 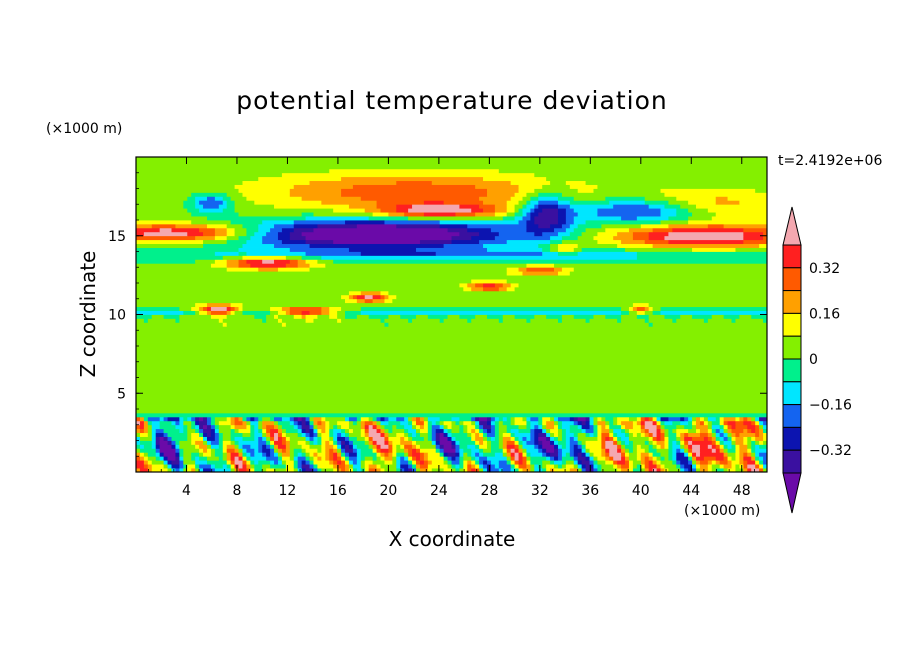 I want to click on colorbar-tick-label: −0.16, so click(x=830, y=406).